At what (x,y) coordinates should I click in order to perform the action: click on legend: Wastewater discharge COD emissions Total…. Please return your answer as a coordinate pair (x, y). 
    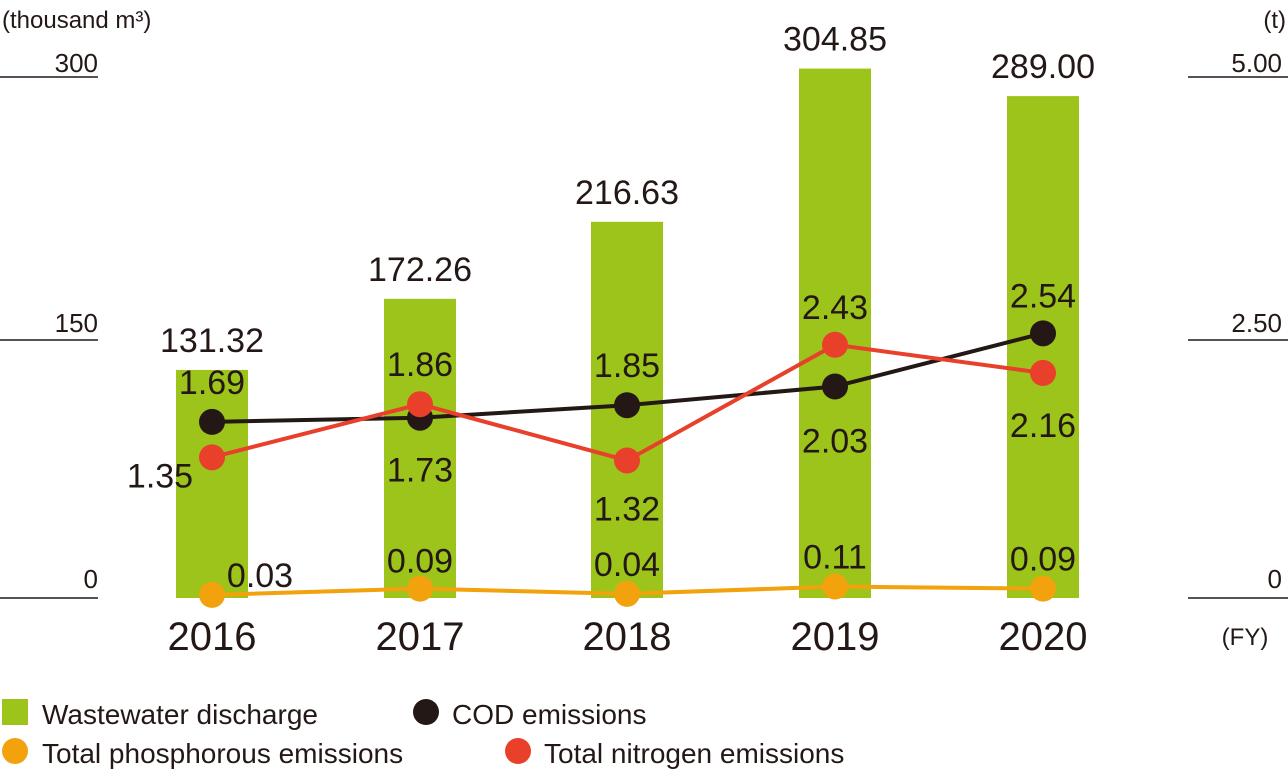
    Looking at the image, I should click on (423, 734).